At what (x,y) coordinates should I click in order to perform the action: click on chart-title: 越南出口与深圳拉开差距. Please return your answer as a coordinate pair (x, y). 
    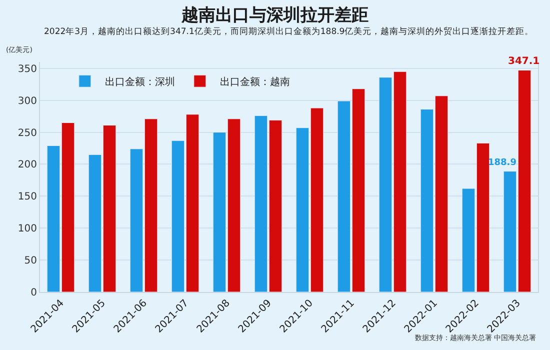
    Looking at the image, I should click on (274, 16).